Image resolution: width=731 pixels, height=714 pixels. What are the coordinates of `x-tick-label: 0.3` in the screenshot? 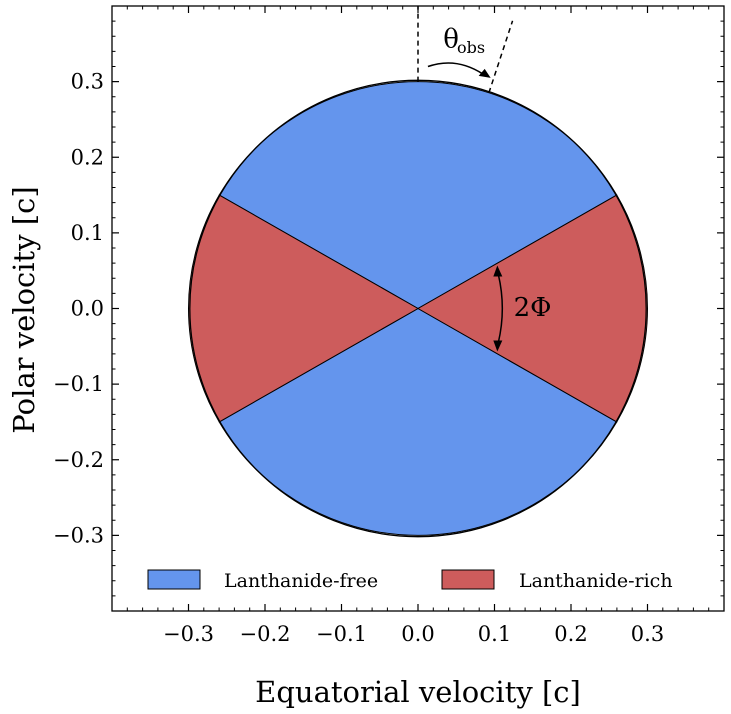 It's located at (647, 634).